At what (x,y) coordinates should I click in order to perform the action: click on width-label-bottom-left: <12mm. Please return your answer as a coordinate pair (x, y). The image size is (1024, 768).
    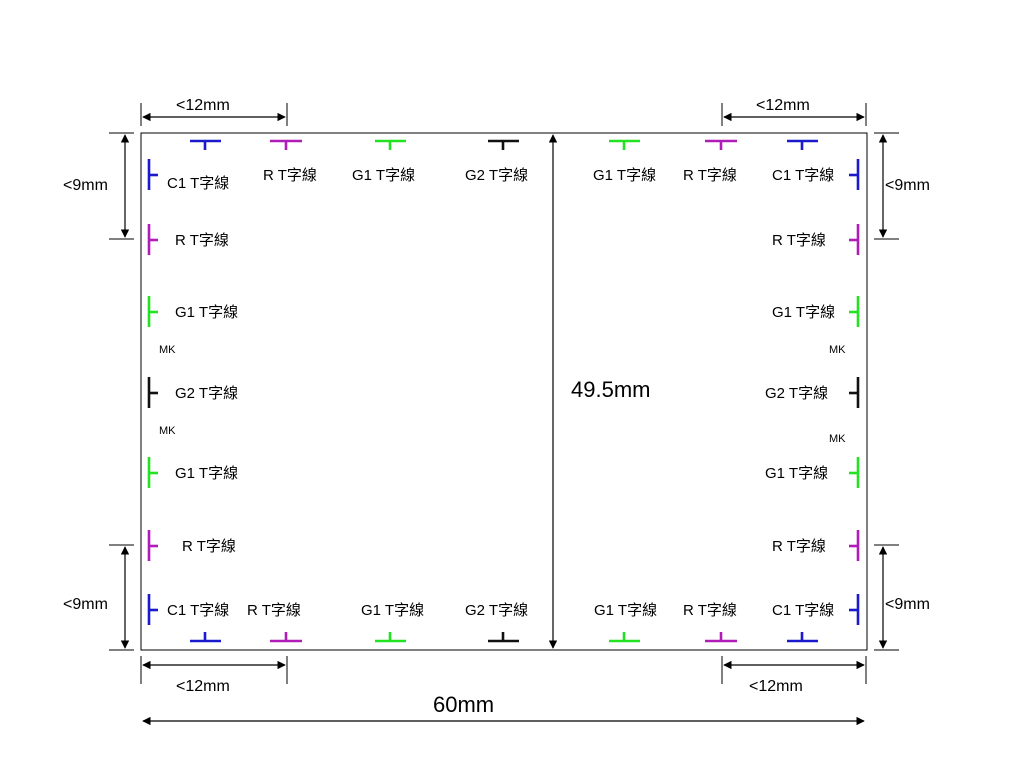
    Looking at the image, I should click on (203, 686).